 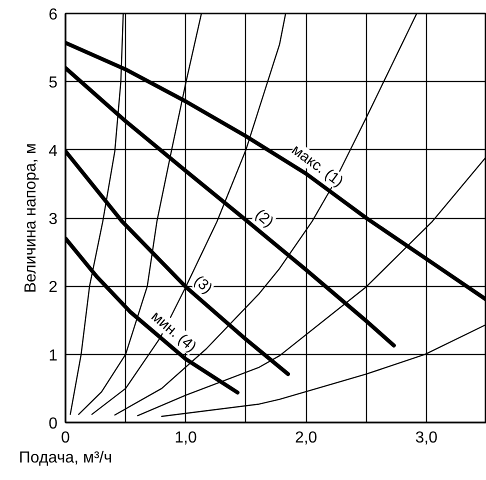 I want to click on x-tick-label: 2,0, so click(x=306, y=438).